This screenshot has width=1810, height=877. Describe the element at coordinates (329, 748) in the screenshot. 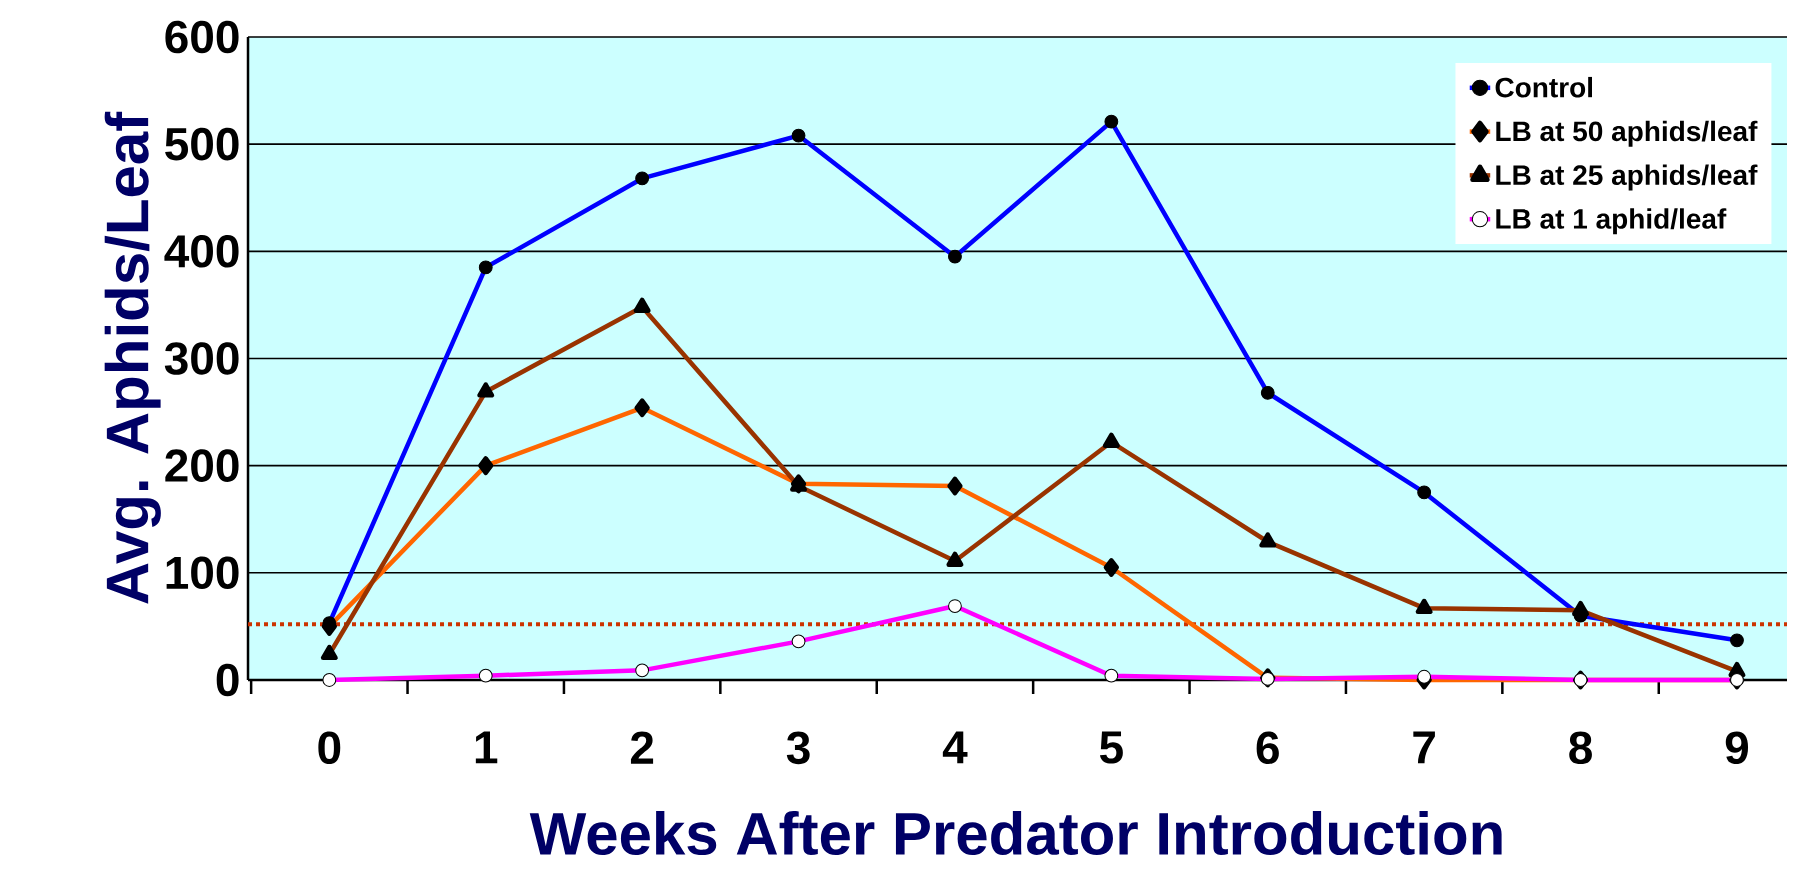

I see `x-tick-label: 0` at that location.